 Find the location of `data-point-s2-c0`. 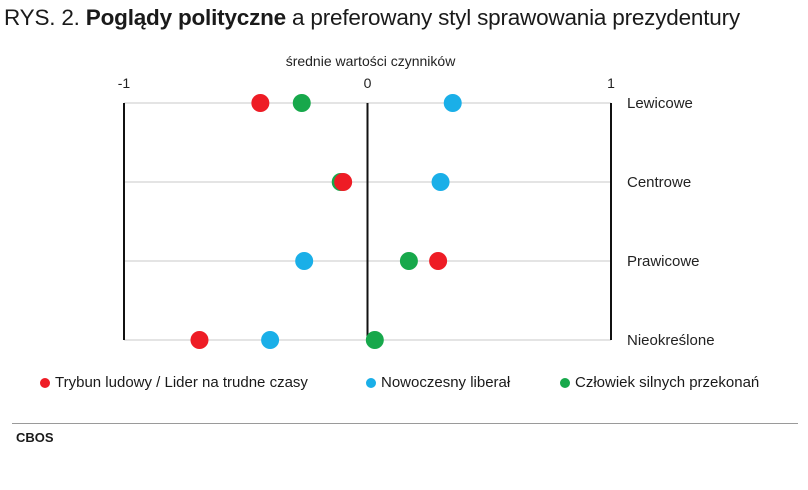

data-point-s2-c0 is located at coordinates (301, 103).